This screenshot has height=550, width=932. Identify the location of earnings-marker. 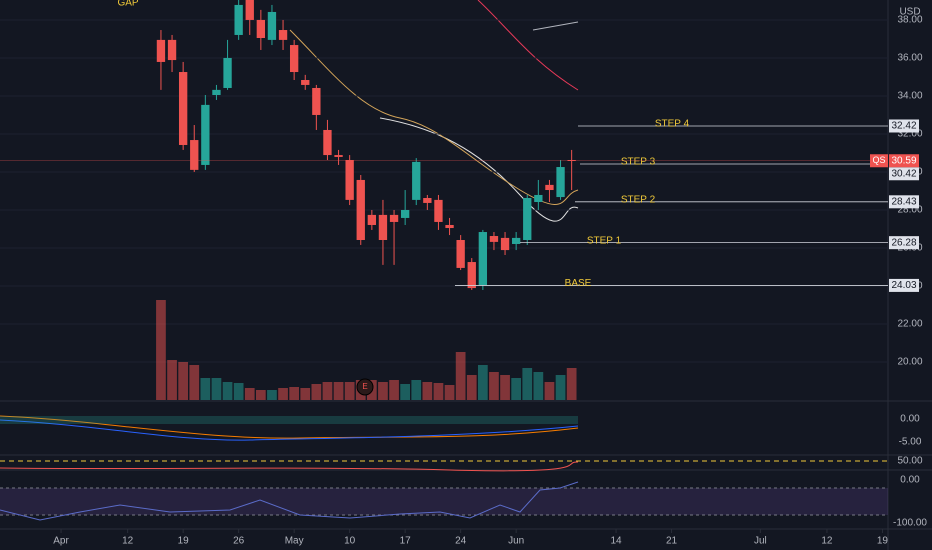
(365, 387).